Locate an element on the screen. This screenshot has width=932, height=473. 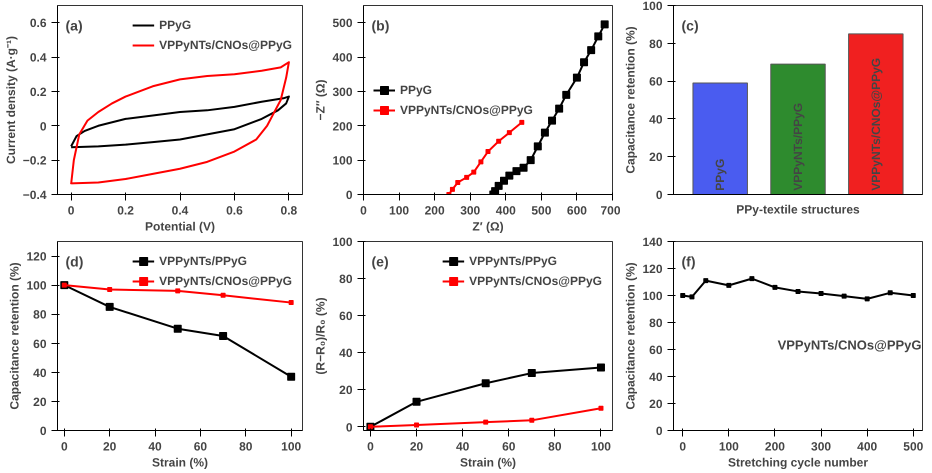
category-label: VPPyNTs/PPyG is located at coordinates (798, 146).